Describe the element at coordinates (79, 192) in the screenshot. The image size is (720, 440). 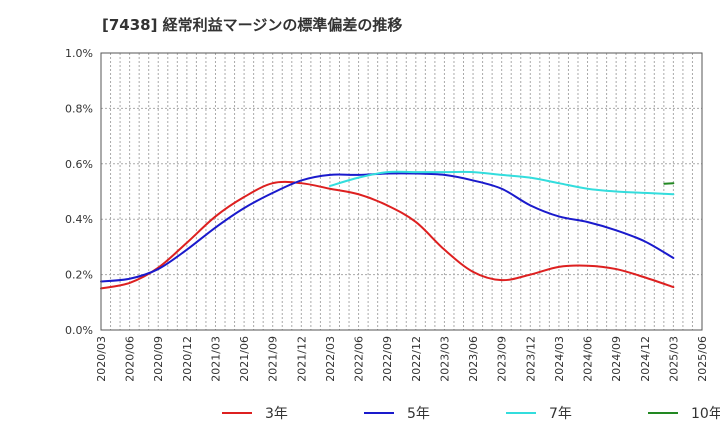
I see `y-axis: 0.0% 0.2% 0.4% 0.6% 0.8% 1.0%` at that location.